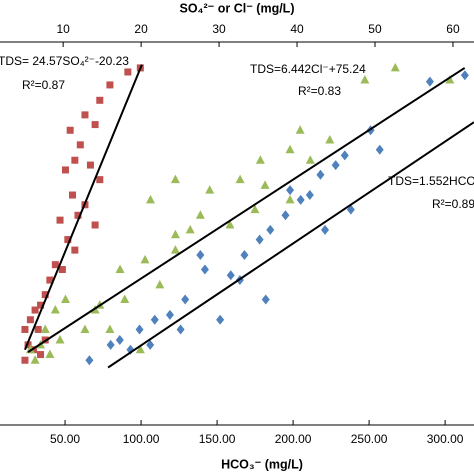 This screenshot has height=474, width=474. Describe the element at coordinates (64, 61) in the screenshot. I see `annotation: TDS= 24.57SO₄²⁻-20.23` at that location.